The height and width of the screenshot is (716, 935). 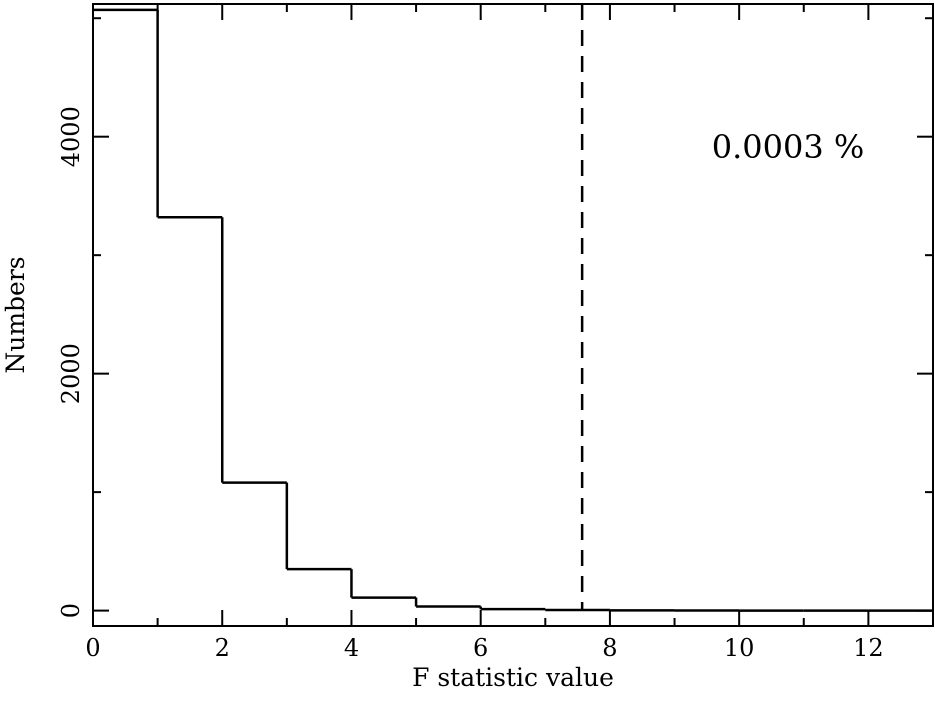 I want to click on x-tick-label: 0, so click(x=92, y=648).